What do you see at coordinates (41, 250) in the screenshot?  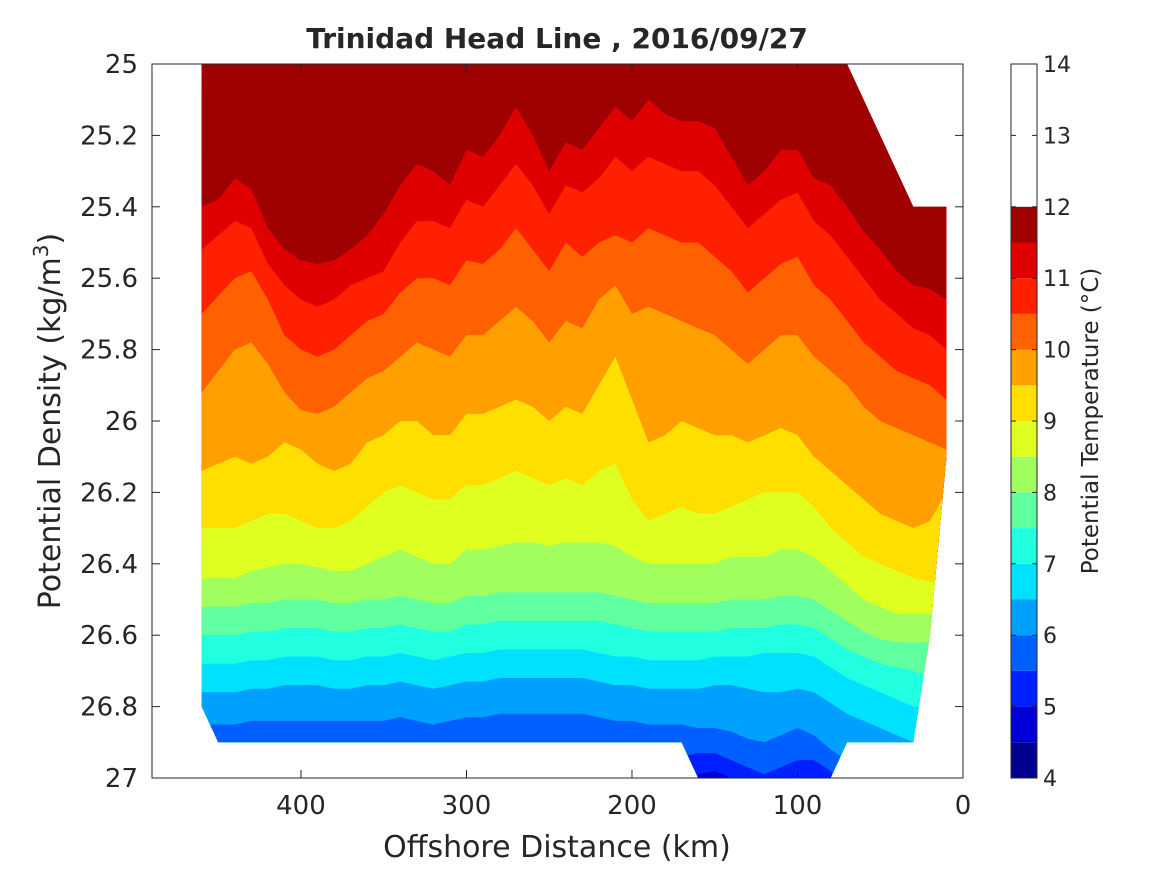 I see `y-axis-label-superscript: 3` at bounding box center [41, 250].